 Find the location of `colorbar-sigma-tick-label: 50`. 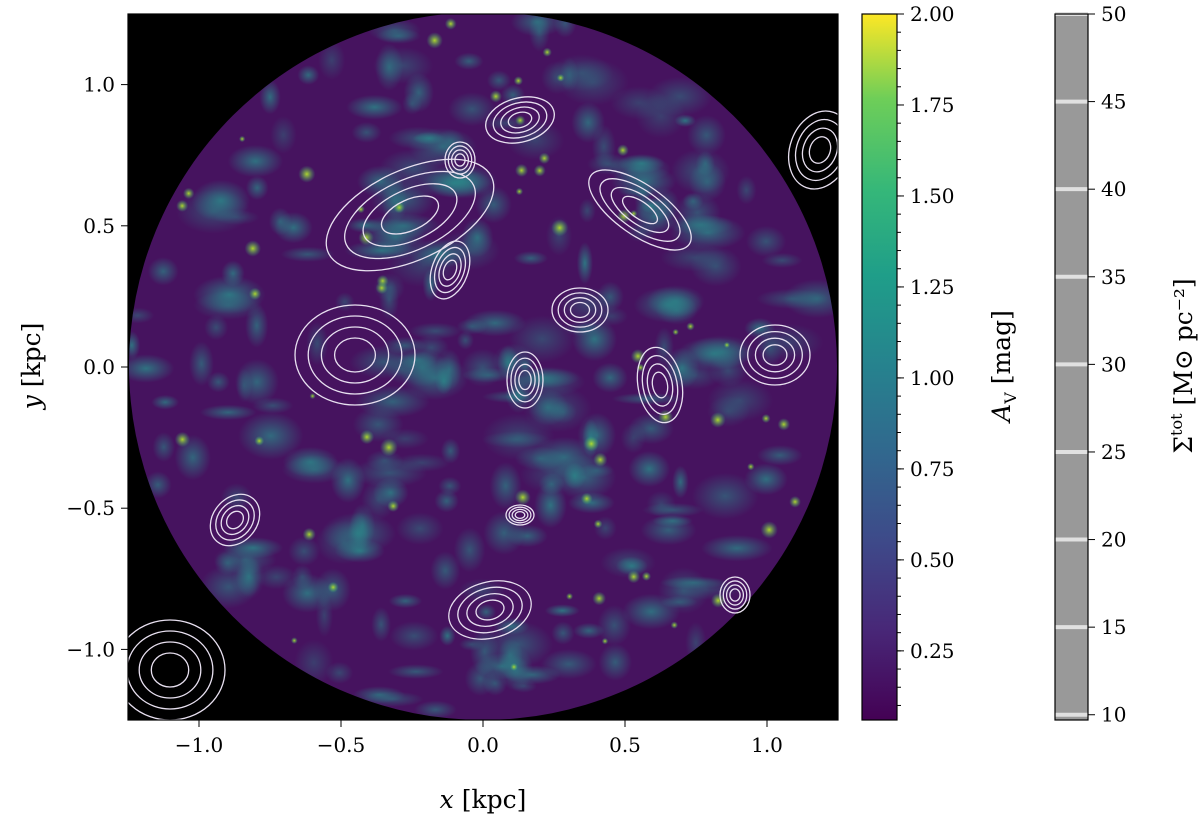

colorbar-sigma-tick-label: 50 is located at coordinates (1113, 14).